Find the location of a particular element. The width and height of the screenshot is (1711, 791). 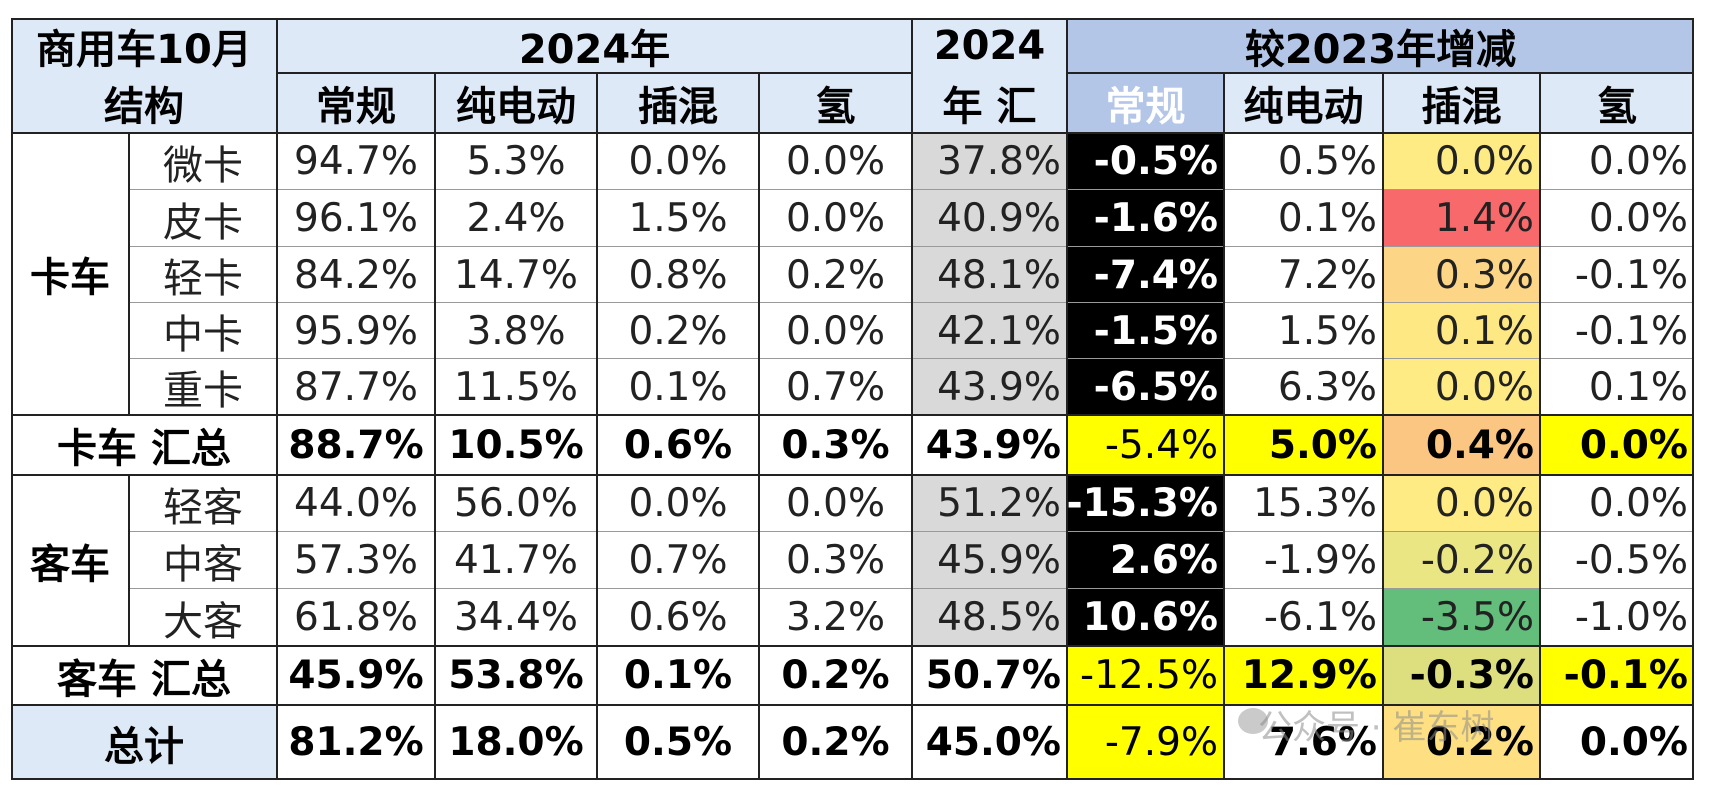

change-cell: -6.1% is located at coordinates (1320, 617).